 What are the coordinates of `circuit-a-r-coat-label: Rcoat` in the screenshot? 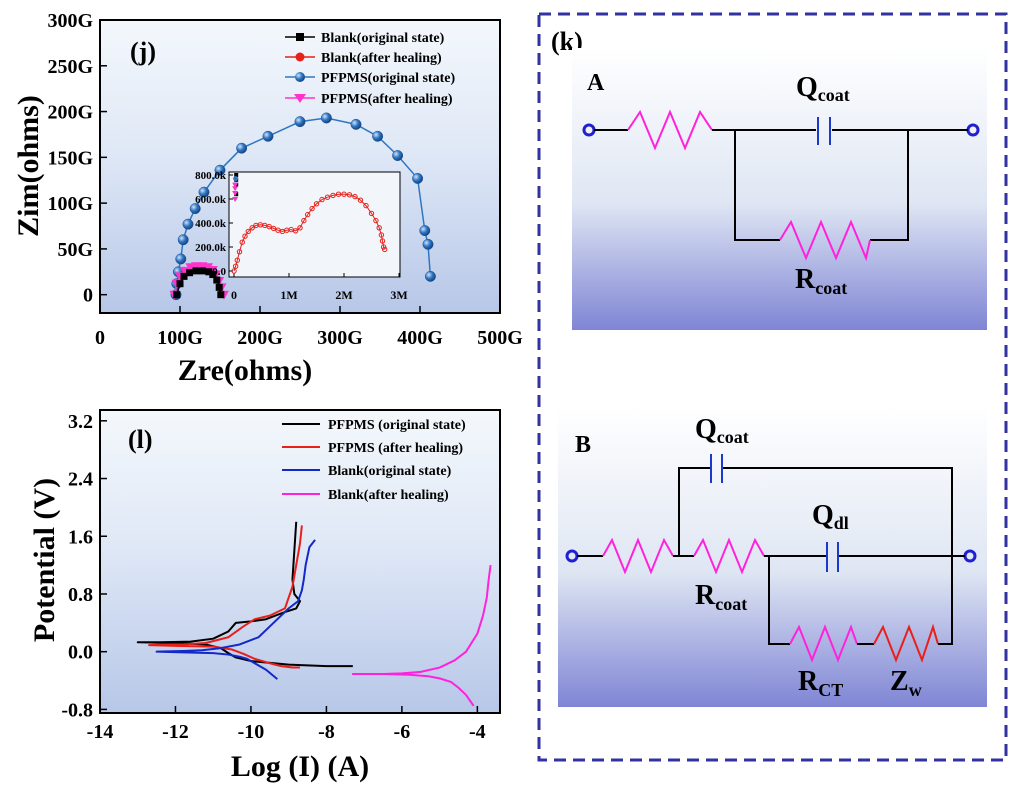 It's located at (821, 281).